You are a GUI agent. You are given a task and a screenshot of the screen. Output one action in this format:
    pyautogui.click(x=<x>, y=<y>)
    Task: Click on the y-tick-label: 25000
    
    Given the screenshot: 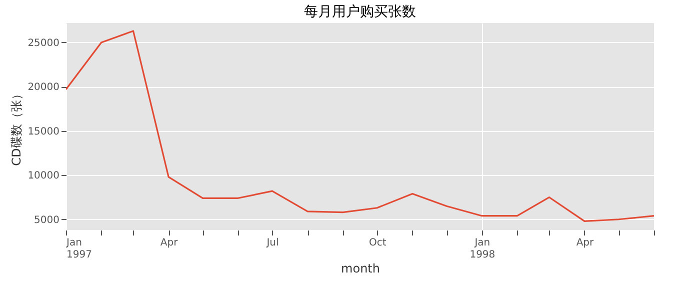 What is the action you would take?
    pyautogui.click(x=44, y=43)
    